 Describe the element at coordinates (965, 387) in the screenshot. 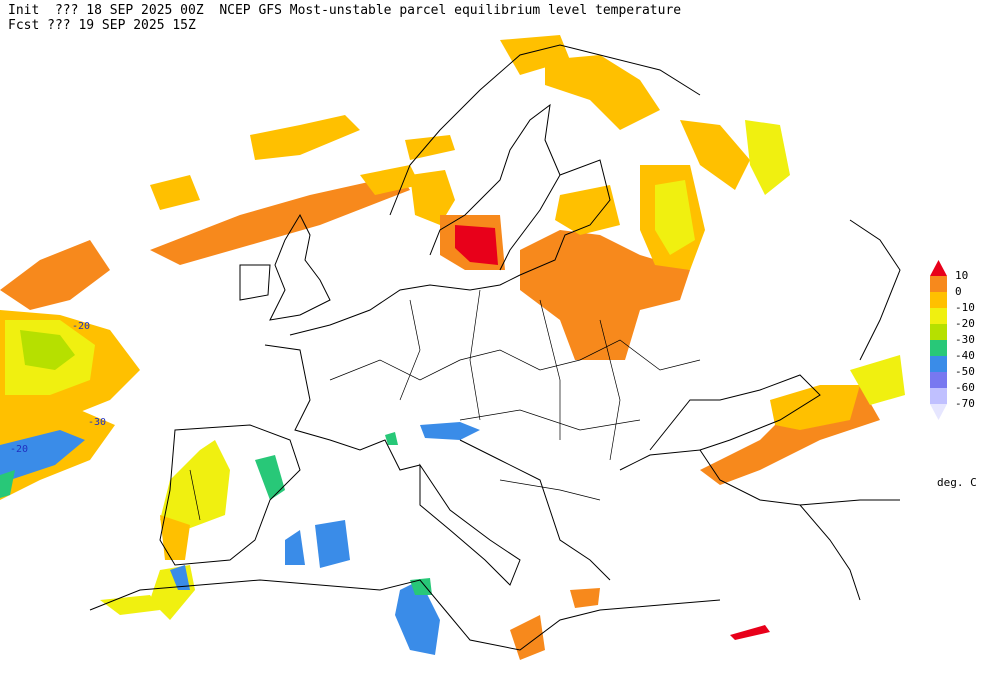

I see `legend-label: -60` at that location.